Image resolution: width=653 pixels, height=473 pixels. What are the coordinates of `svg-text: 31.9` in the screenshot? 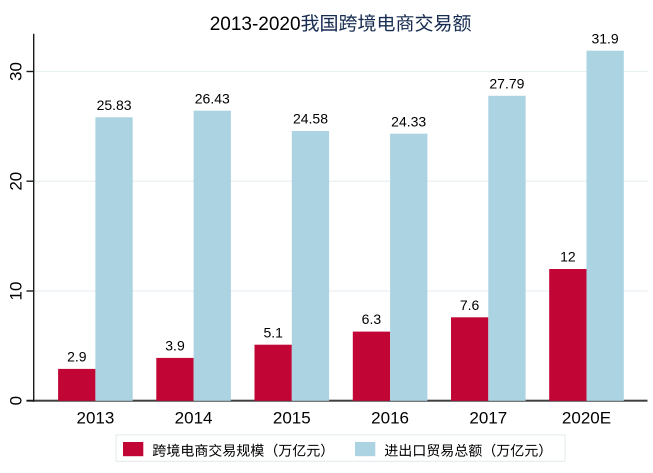 It's located at (604, 38).